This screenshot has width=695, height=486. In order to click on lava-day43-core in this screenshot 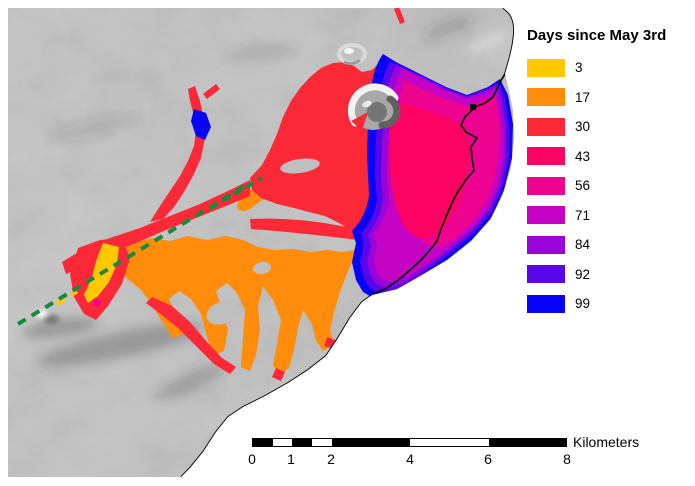, I will do `click(429, 170)`.